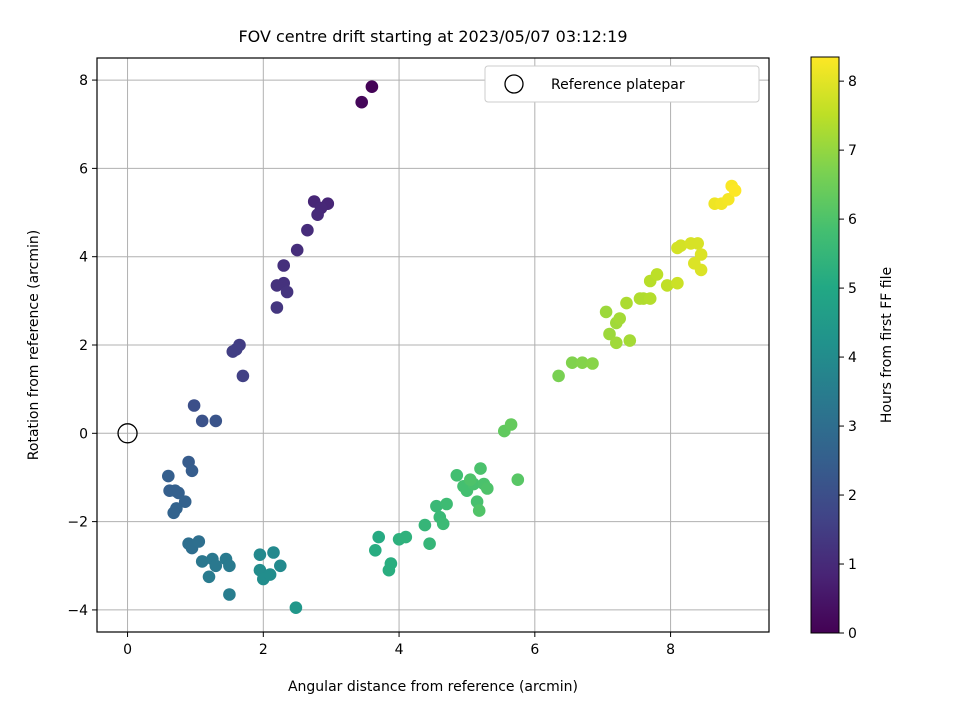 The height and width of the screenshot is (724, 960). What do you see at coordinates (83, 169) in the screenshot?
I see `y-tick-label: 6` at bounding box center [83, 169].